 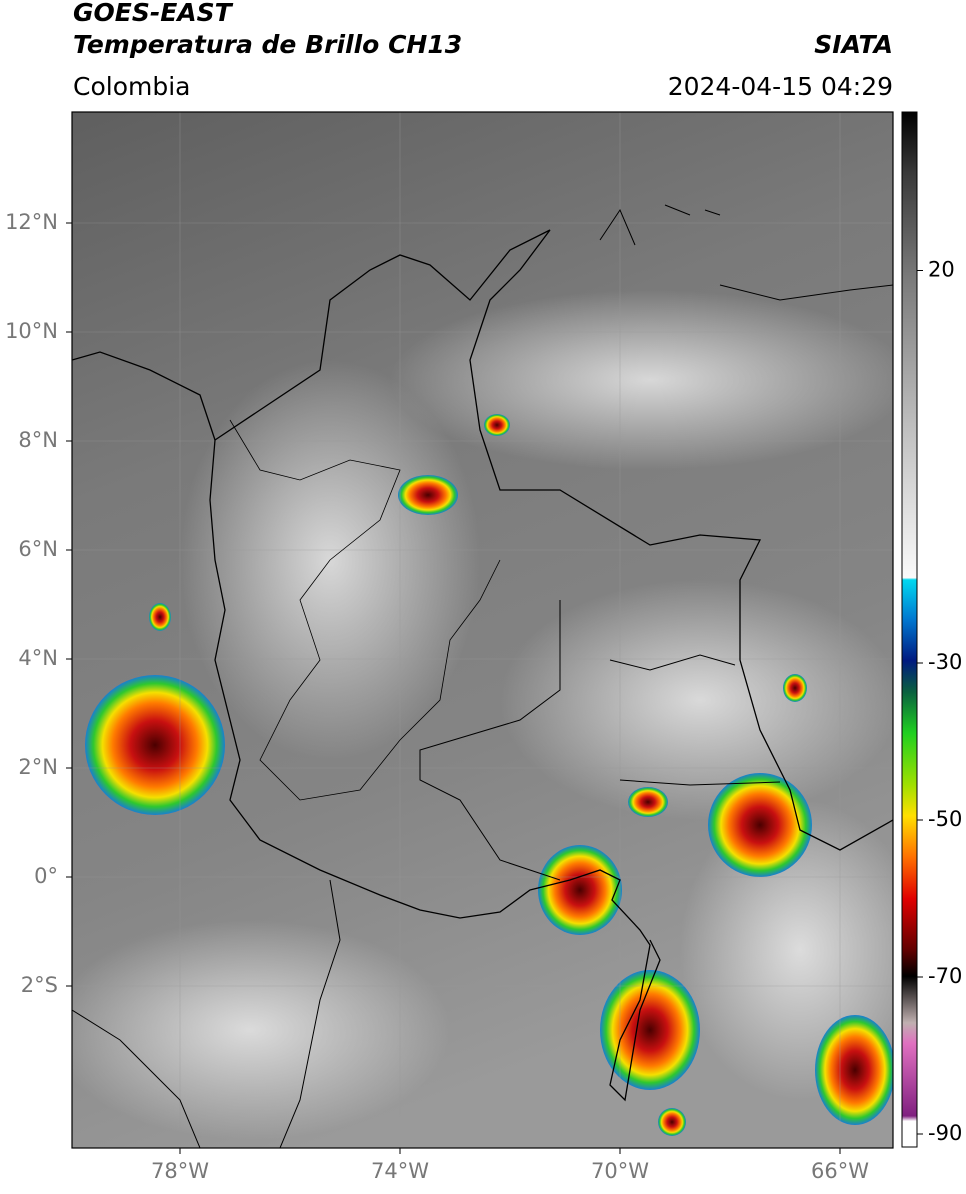 What do you see at coordinates (780, 86) in the screenshot?
I see `datetime-label: 2024-04-15 04:29` at bounding box center [780, 86].